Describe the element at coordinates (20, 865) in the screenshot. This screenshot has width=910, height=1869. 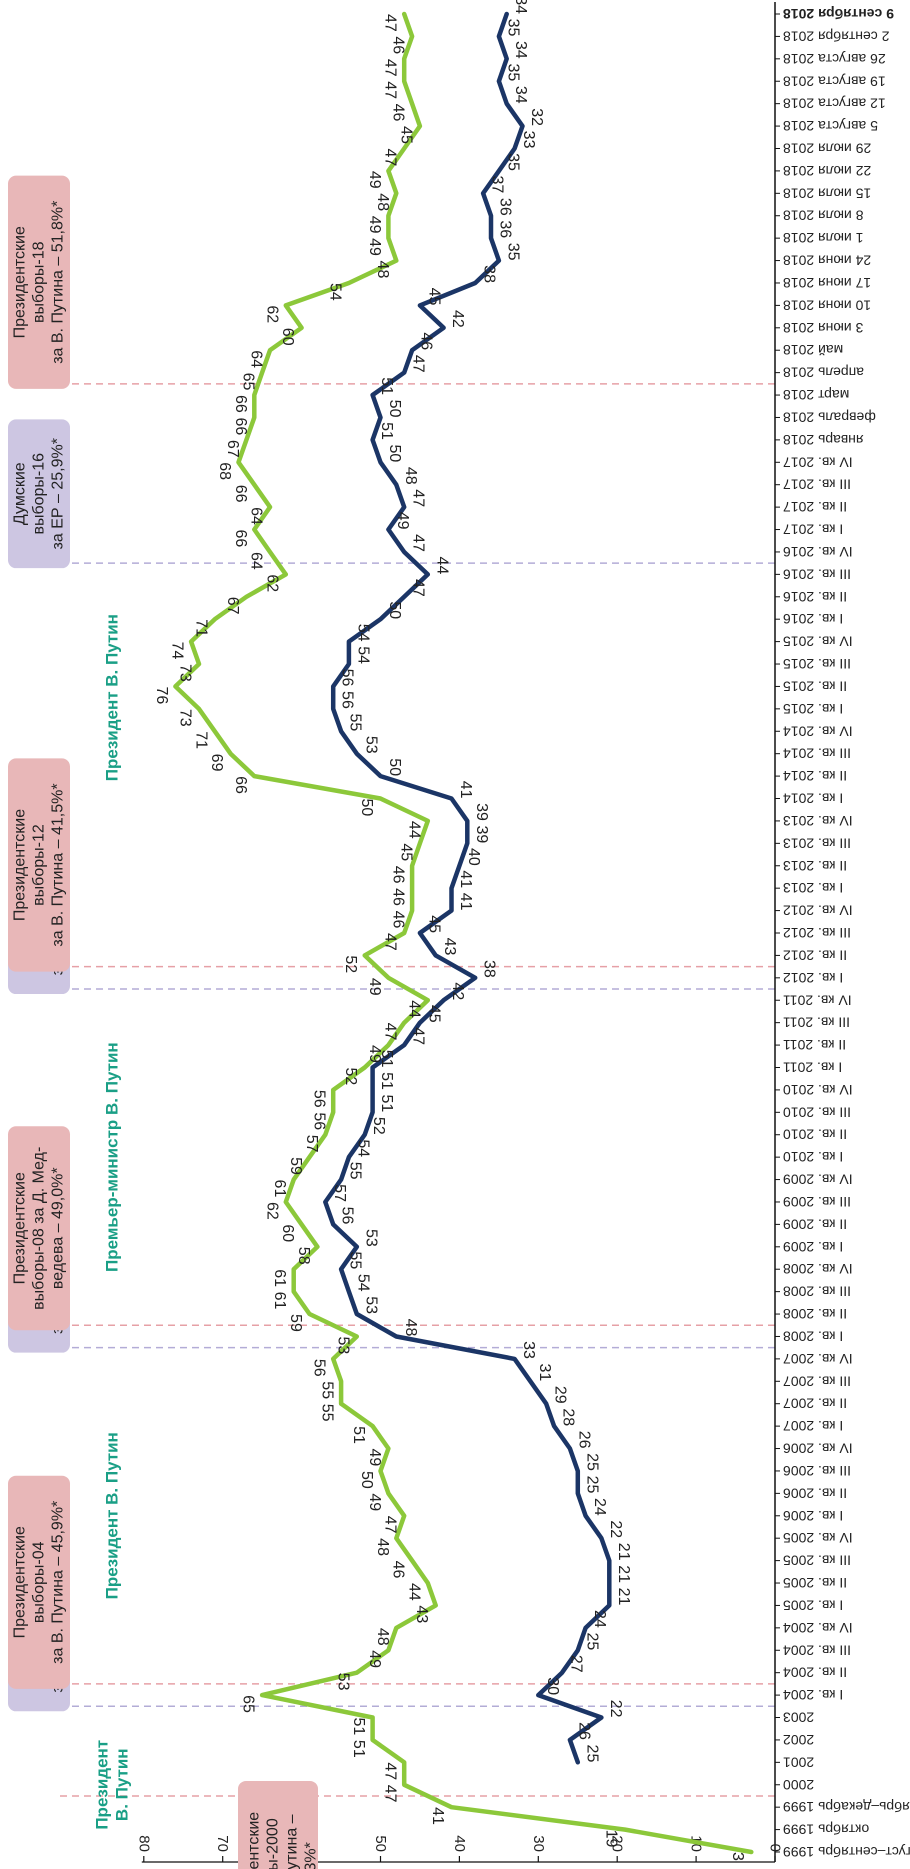
I see `event-box-line: Президентские` at that location.